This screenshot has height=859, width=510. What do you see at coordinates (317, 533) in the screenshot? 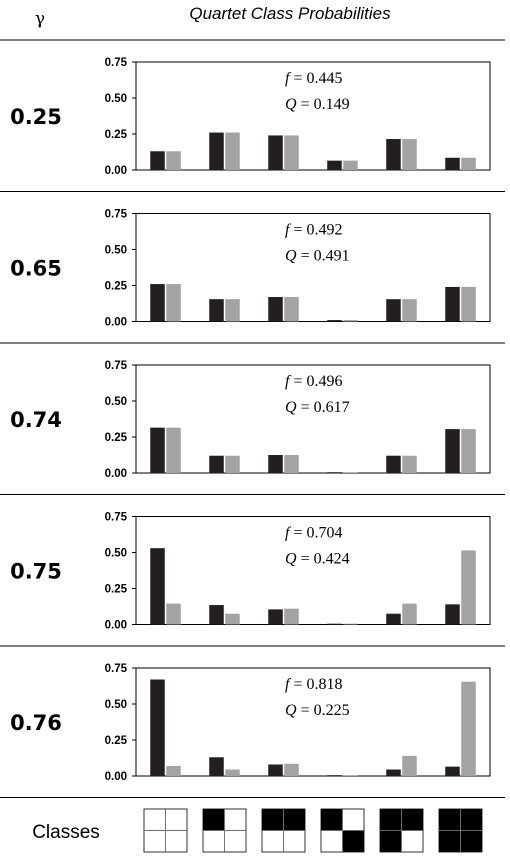
I see `annotation-value: = 0.704` at bounding box center [317, 533].